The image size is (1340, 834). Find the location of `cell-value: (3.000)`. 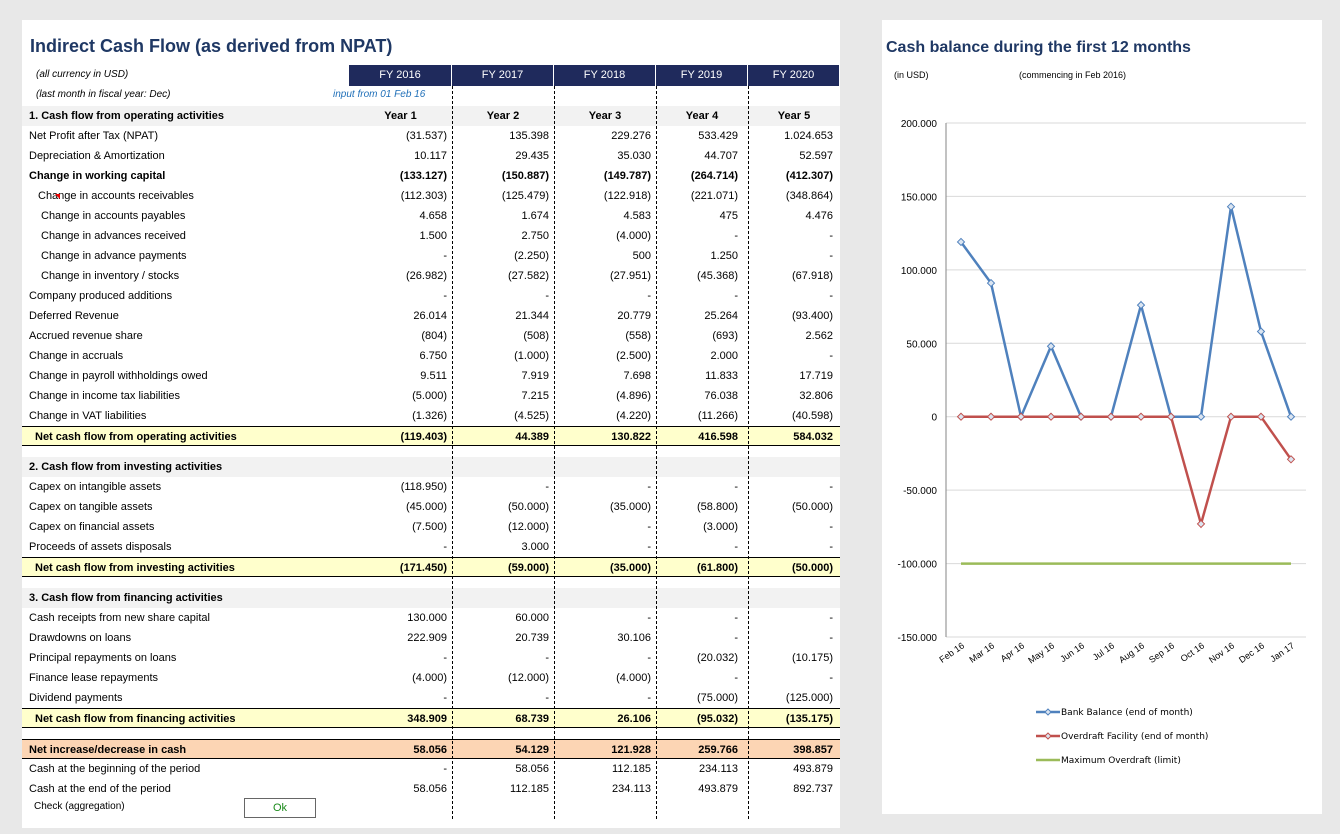

cell-value: (3.000) is located at coordinates (720, 527).